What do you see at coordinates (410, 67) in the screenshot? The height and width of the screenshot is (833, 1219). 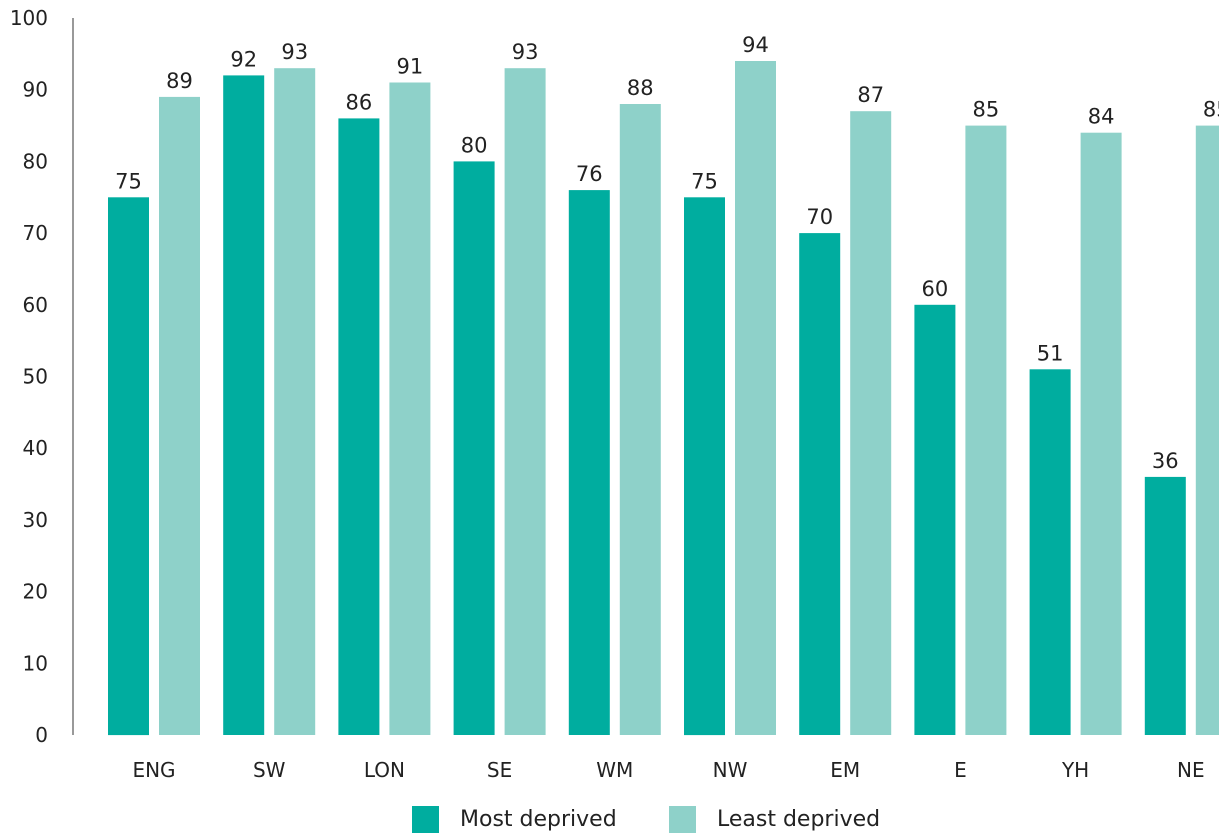 I see `data-label: 91` at bounding box center [410, 67].